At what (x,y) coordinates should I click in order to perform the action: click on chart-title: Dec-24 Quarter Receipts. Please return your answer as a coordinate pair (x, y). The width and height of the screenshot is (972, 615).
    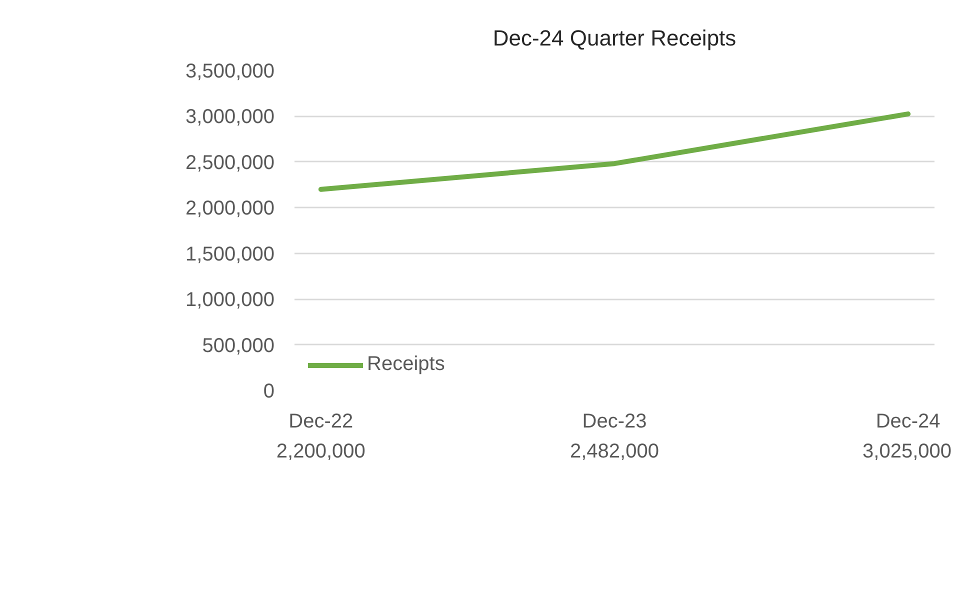
    Looking at the image, I should click on (614, 38).